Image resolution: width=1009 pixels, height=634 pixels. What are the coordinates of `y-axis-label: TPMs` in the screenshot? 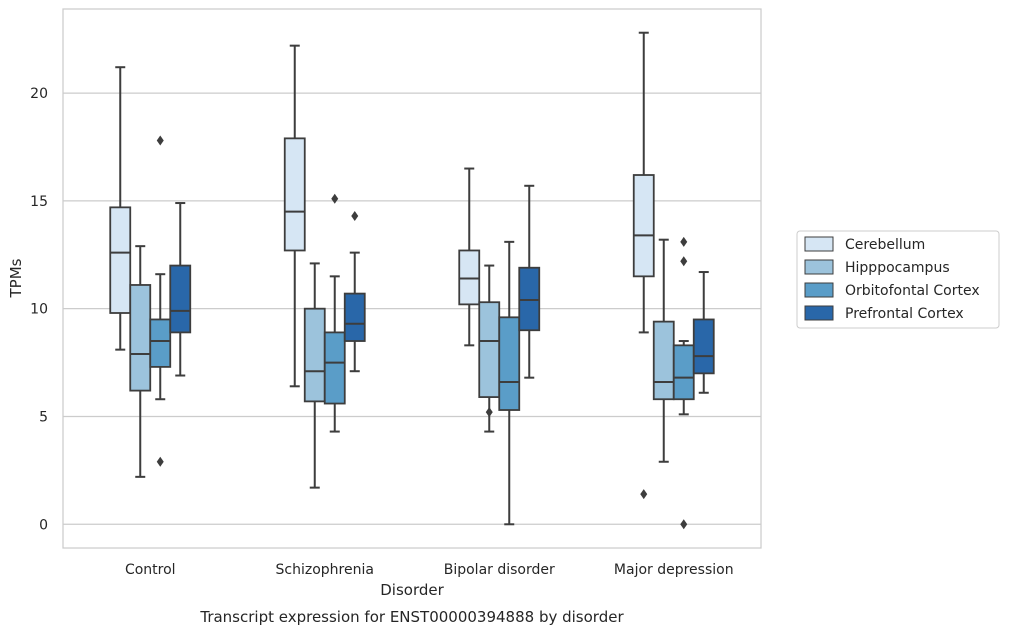 It's located at (16, 278).